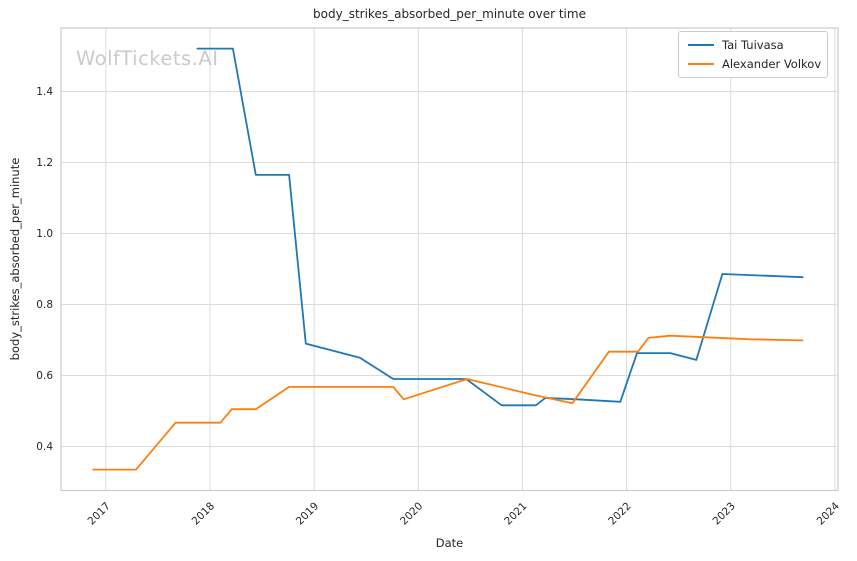 Image resolution: width=857 pixels, height=561 pixels. Describe the element at coordinates (515, 513) in the screenshot. I see `x-tick-label: 2021` at that location.